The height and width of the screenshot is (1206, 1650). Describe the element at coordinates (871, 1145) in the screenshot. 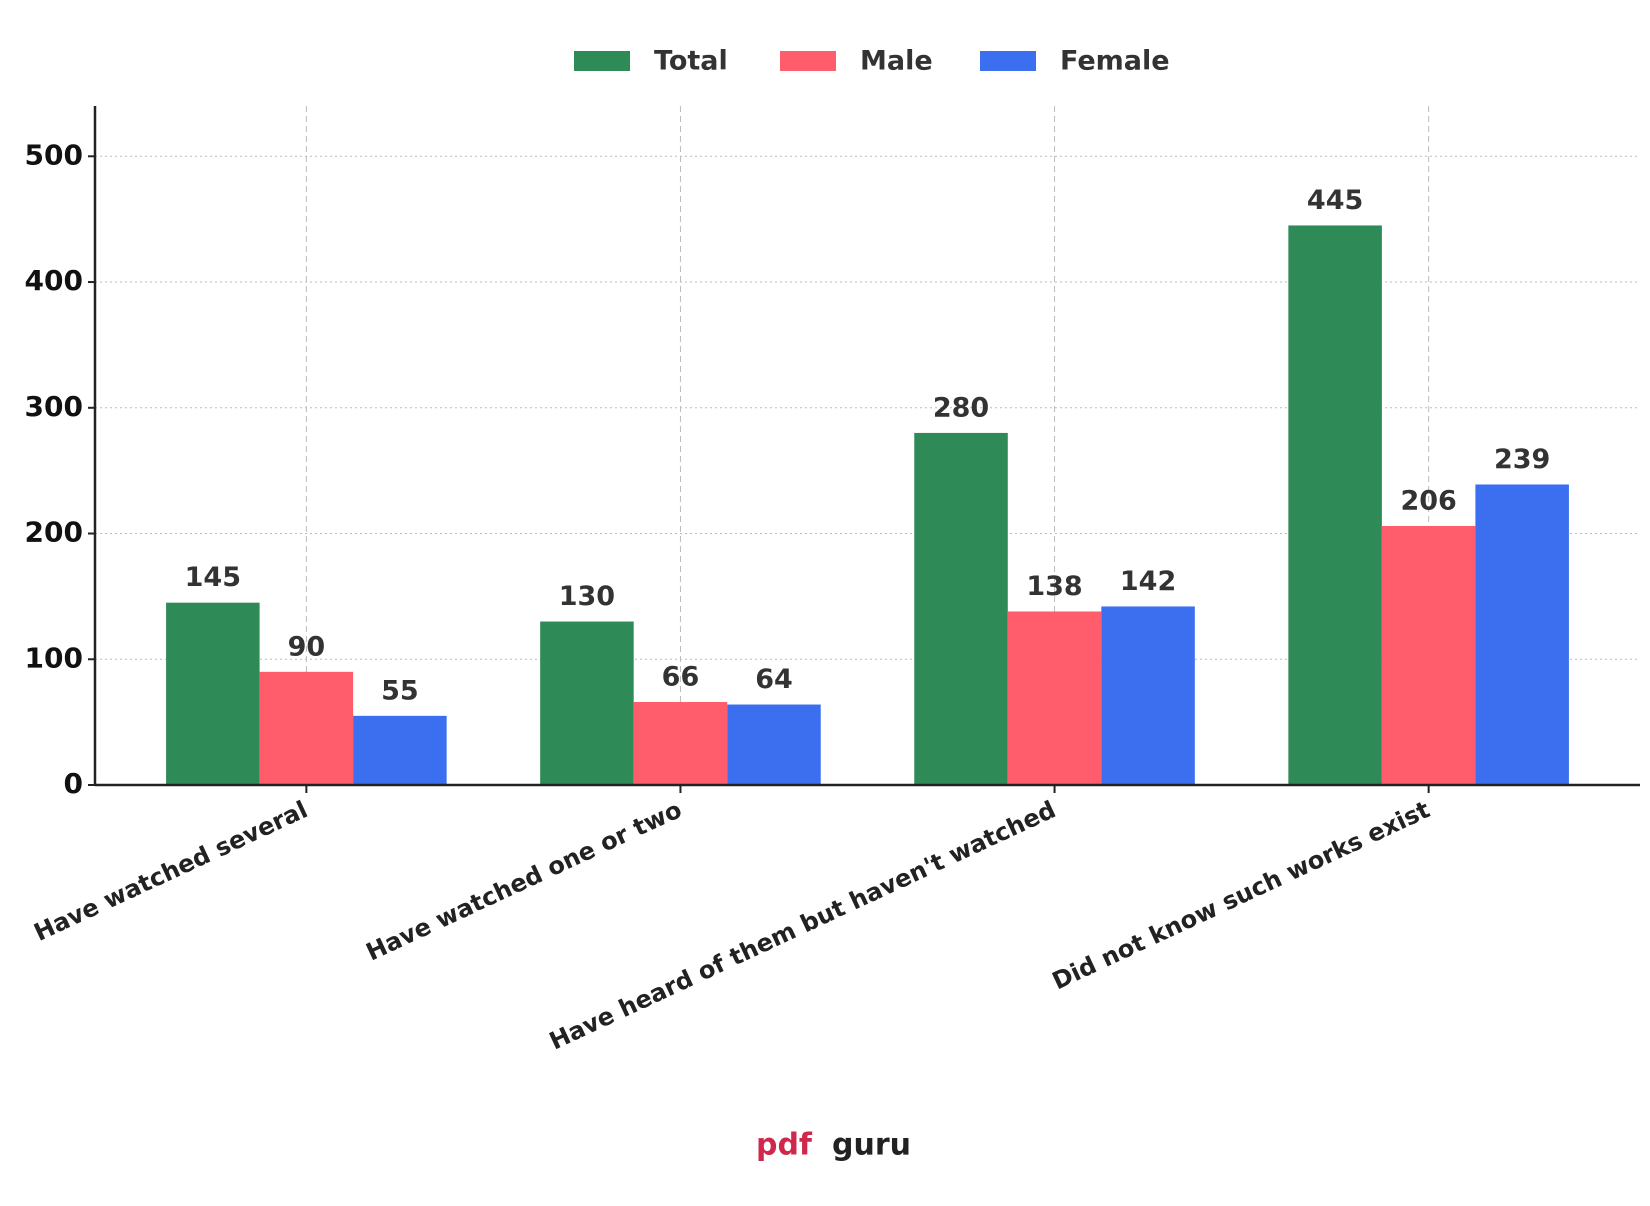

I see `watermark-guru: guru` at that location.